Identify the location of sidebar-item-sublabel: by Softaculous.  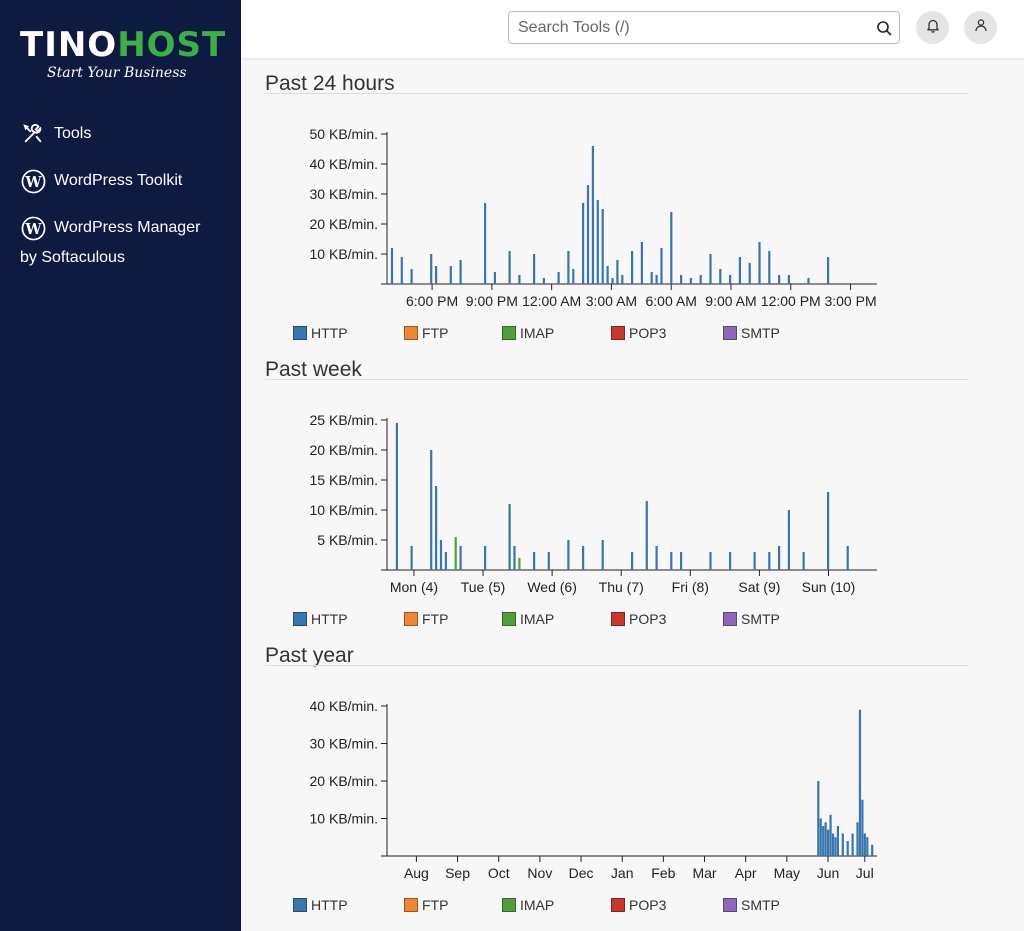
(72, 257).